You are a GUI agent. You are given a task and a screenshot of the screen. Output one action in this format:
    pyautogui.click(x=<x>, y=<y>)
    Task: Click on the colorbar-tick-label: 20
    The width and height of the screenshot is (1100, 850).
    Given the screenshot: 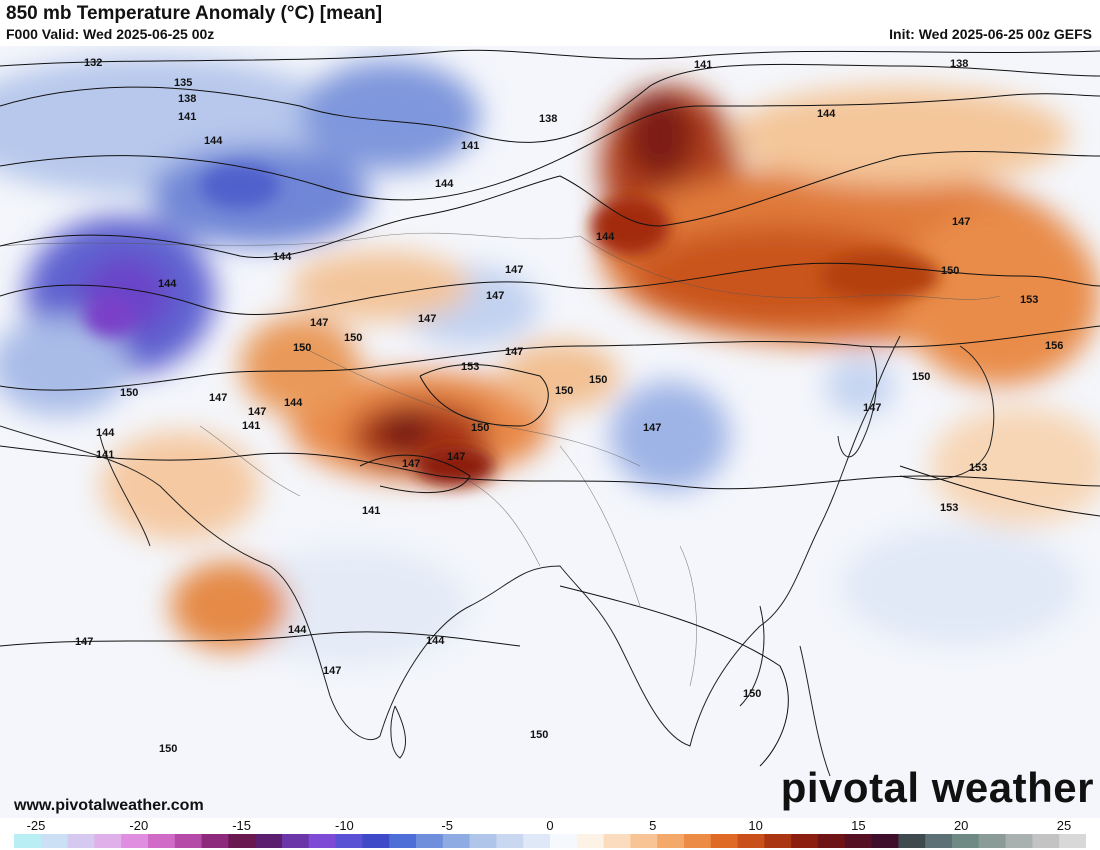 What is the action you would take?
    pyautogui.click(x=961, y=825)
    